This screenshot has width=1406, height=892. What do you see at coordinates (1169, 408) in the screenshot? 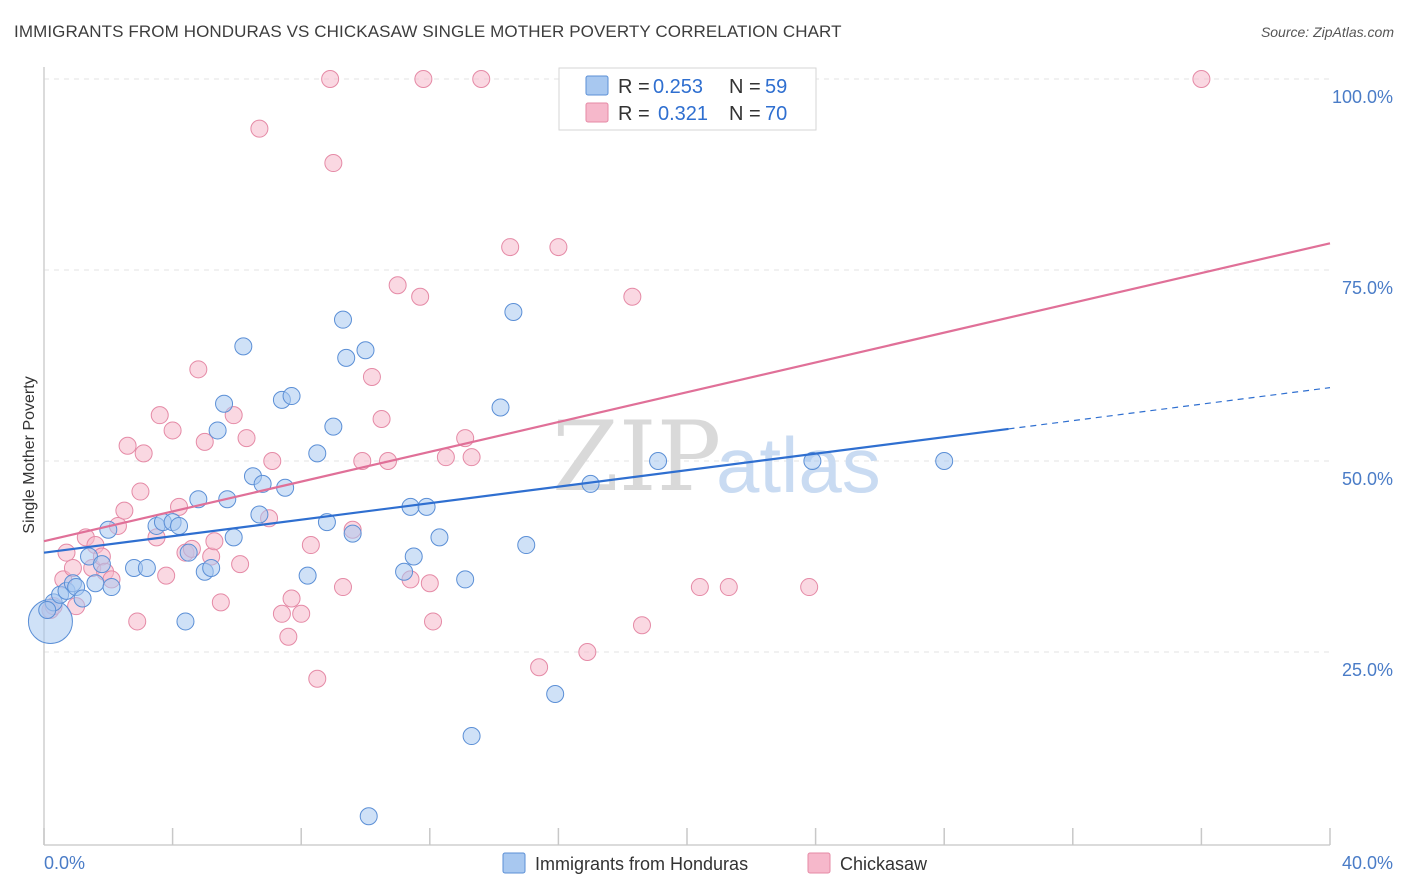
I see `trend-line-honduras-extension` at bounding box center [1169, 408].